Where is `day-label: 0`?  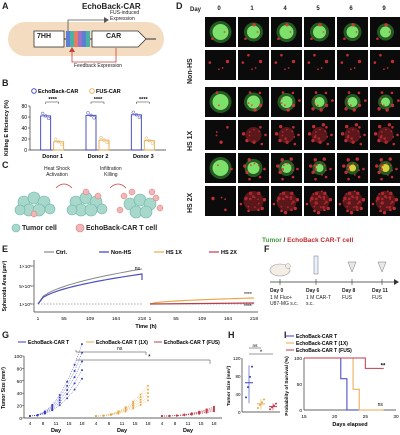 day-label: 0 is located at coordinates (219, 9).